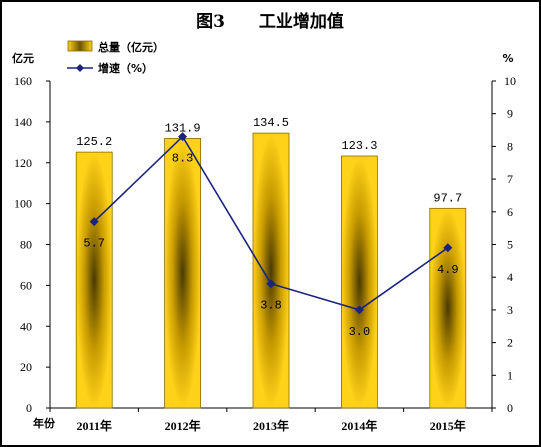 The image size is (541, 447). What do you see at coordinates (510, 310) in the screenshot?
I see `y-right-tick-label: 3` at bounding box center [510, 310].